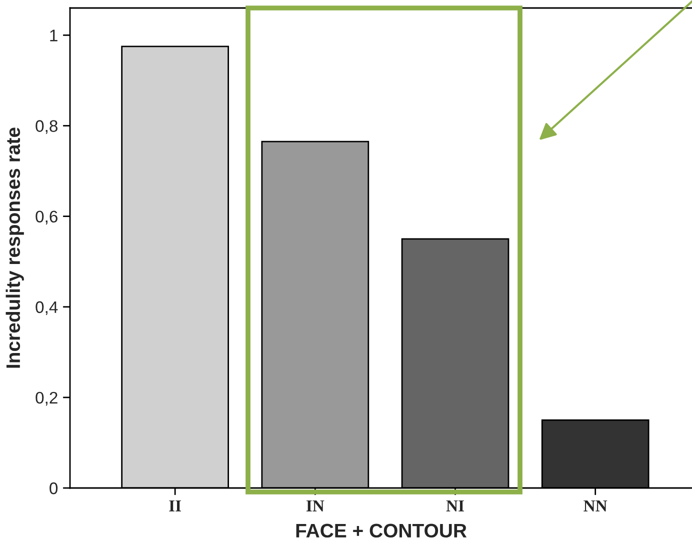  I want to click on x-tick-label: NN, so click(596, 506).